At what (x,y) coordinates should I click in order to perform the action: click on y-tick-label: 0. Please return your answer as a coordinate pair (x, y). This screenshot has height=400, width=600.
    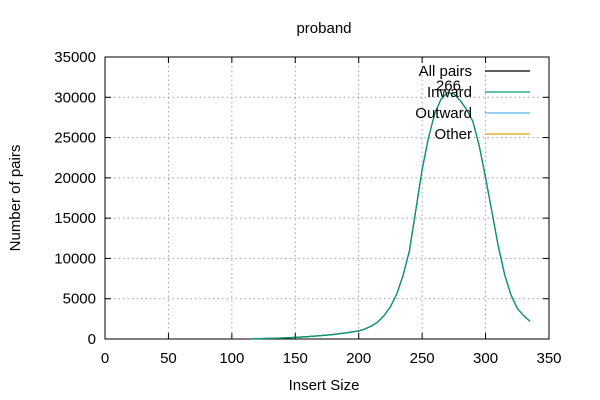
    Looking at the image, I should click on (92, 339).